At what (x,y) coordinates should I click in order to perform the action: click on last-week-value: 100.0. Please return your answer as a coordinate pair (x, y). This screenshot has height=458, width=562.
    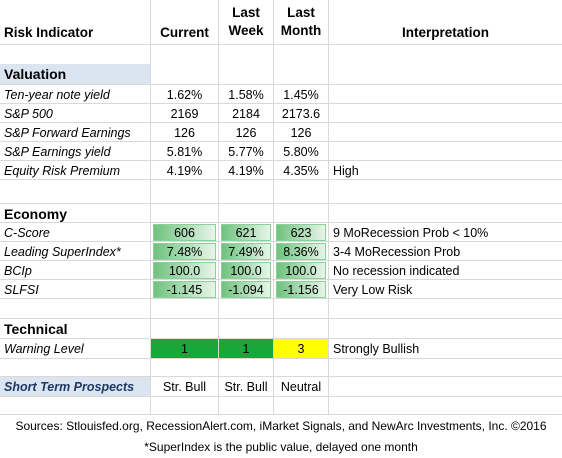
    Looking at the image, I should click on (245, 270).